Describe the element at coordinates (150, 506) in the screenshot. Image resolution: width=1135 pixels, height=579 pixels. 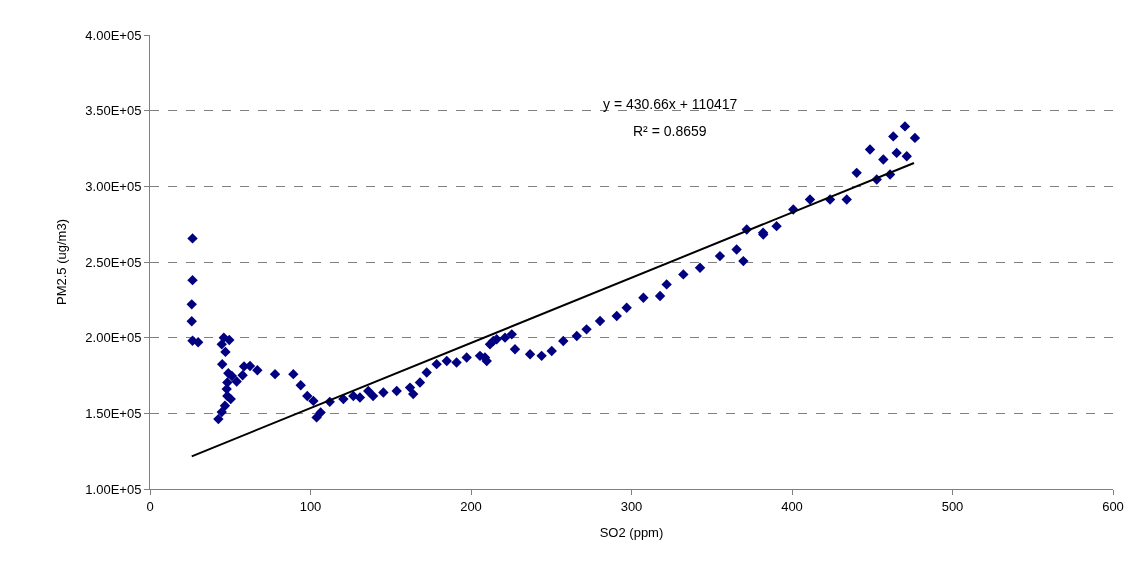
I see `x-tick-label: 0` at that location.